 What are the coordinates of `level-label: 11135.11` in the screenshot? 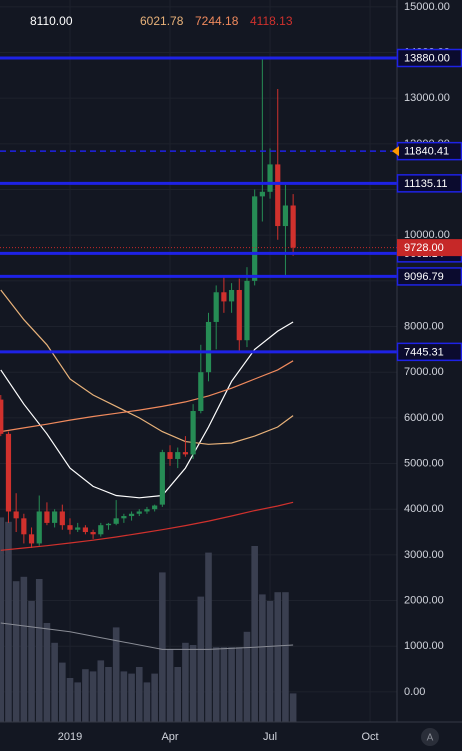 It's located at (425, 184).